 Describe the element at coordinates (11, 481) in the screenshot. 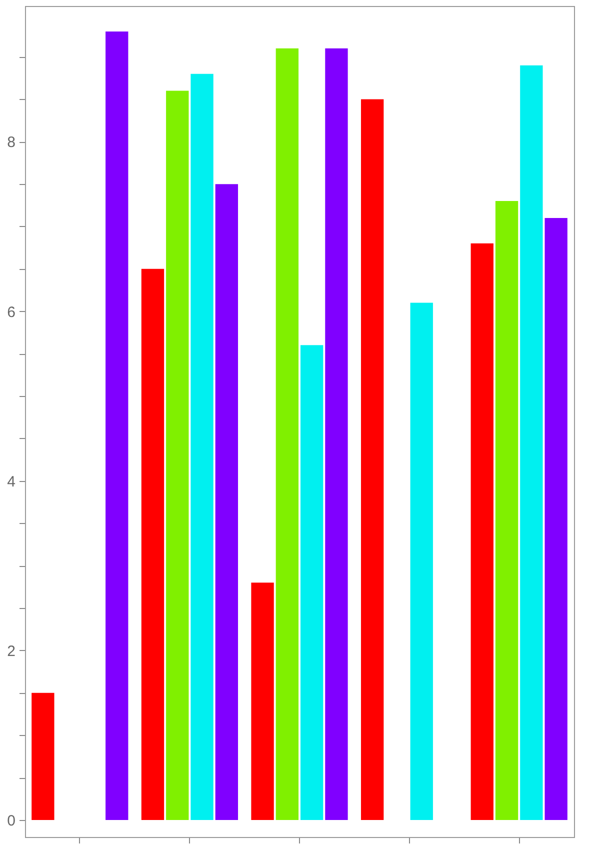

I see `y-tick-label: 4` at that location.